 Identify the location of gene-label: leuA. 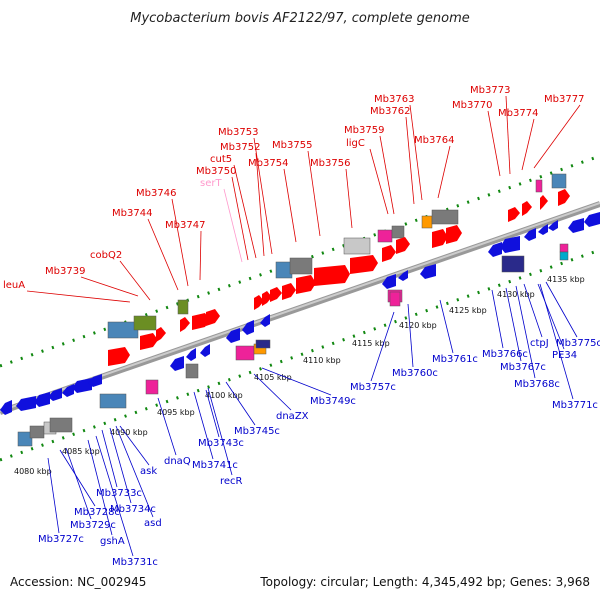
(14, 285).